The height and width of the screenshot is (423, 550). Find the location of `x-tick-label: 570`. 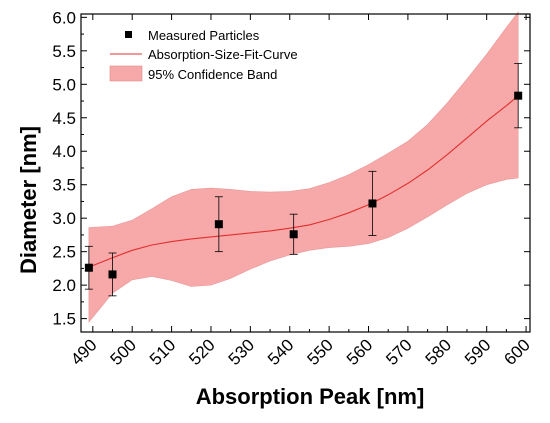

x-tick-label: 570 is located at coordinates (398, 351).